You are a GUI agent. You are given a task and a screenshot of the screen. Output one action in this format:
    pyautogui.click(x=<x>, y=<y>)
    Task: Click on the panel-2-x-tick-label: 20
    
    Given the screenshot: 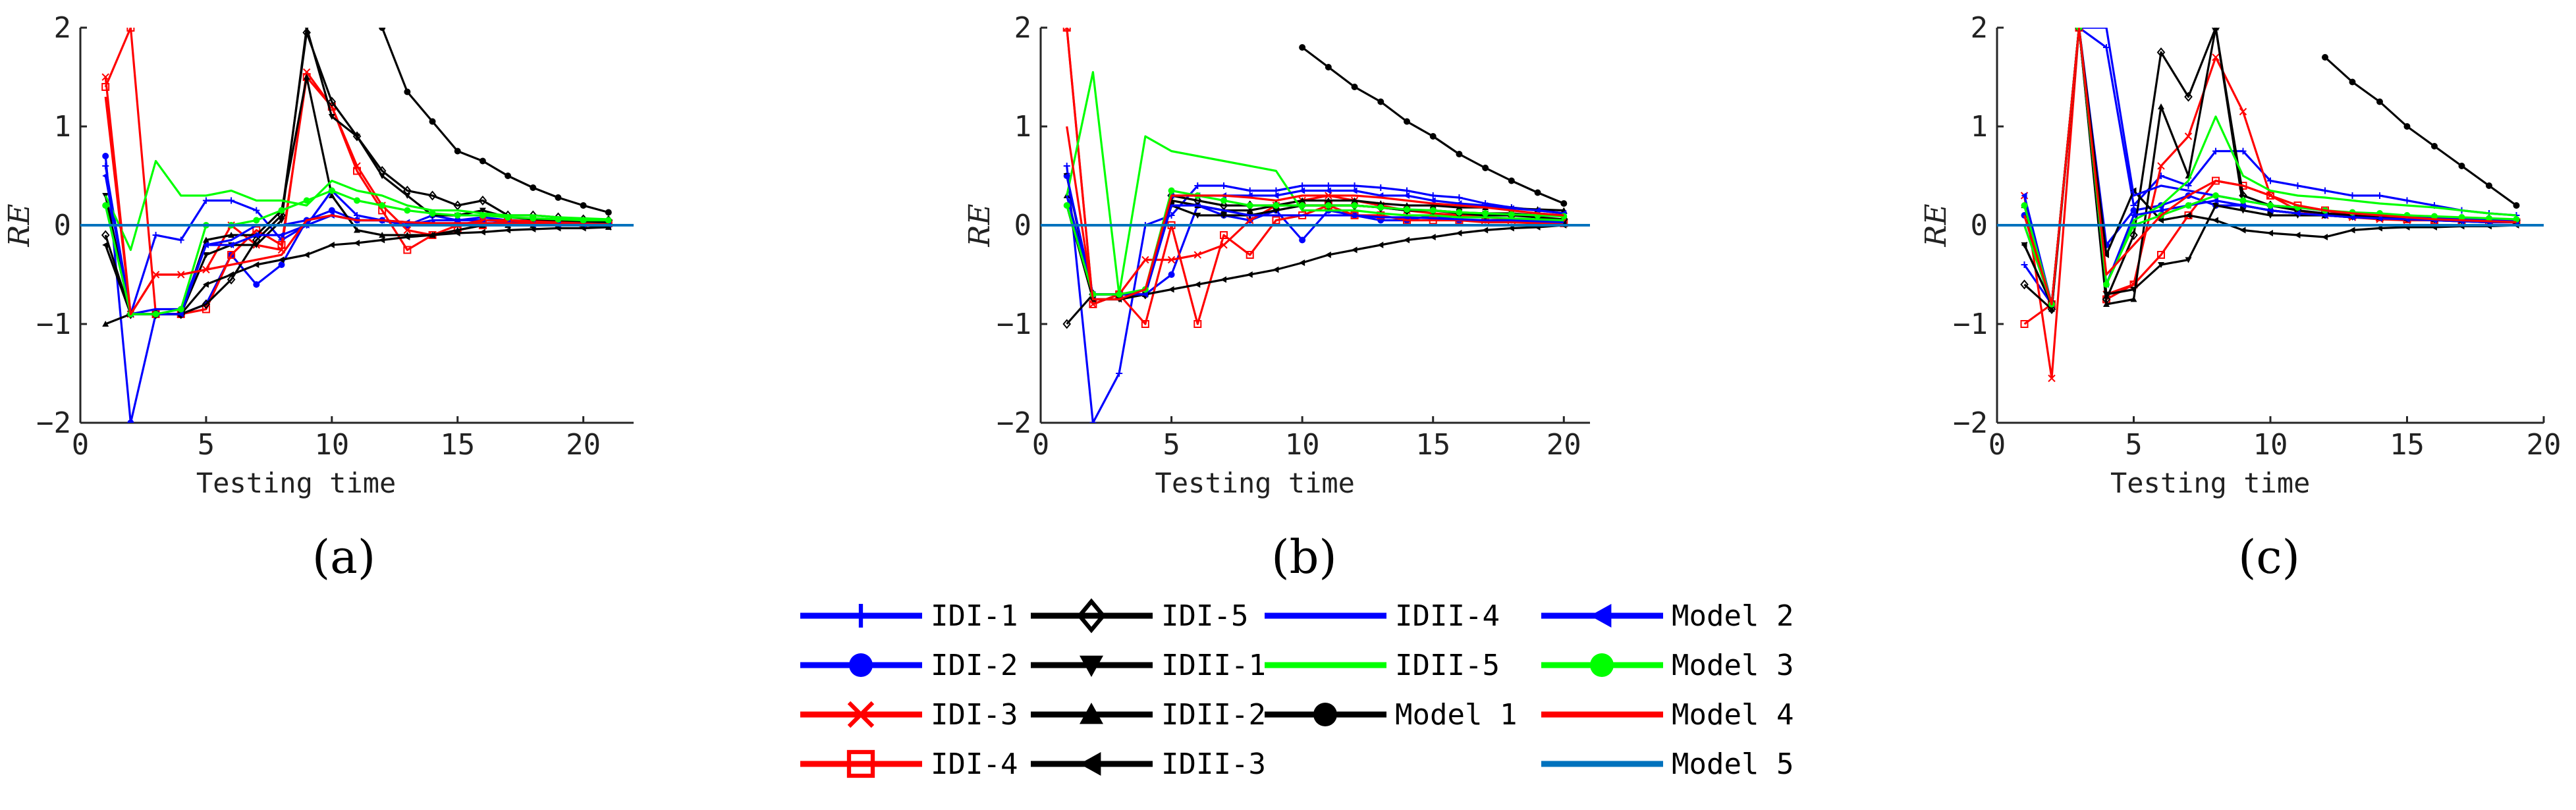 What is the action you would take?
    pyautogui.click(x=1564, y=445)
    